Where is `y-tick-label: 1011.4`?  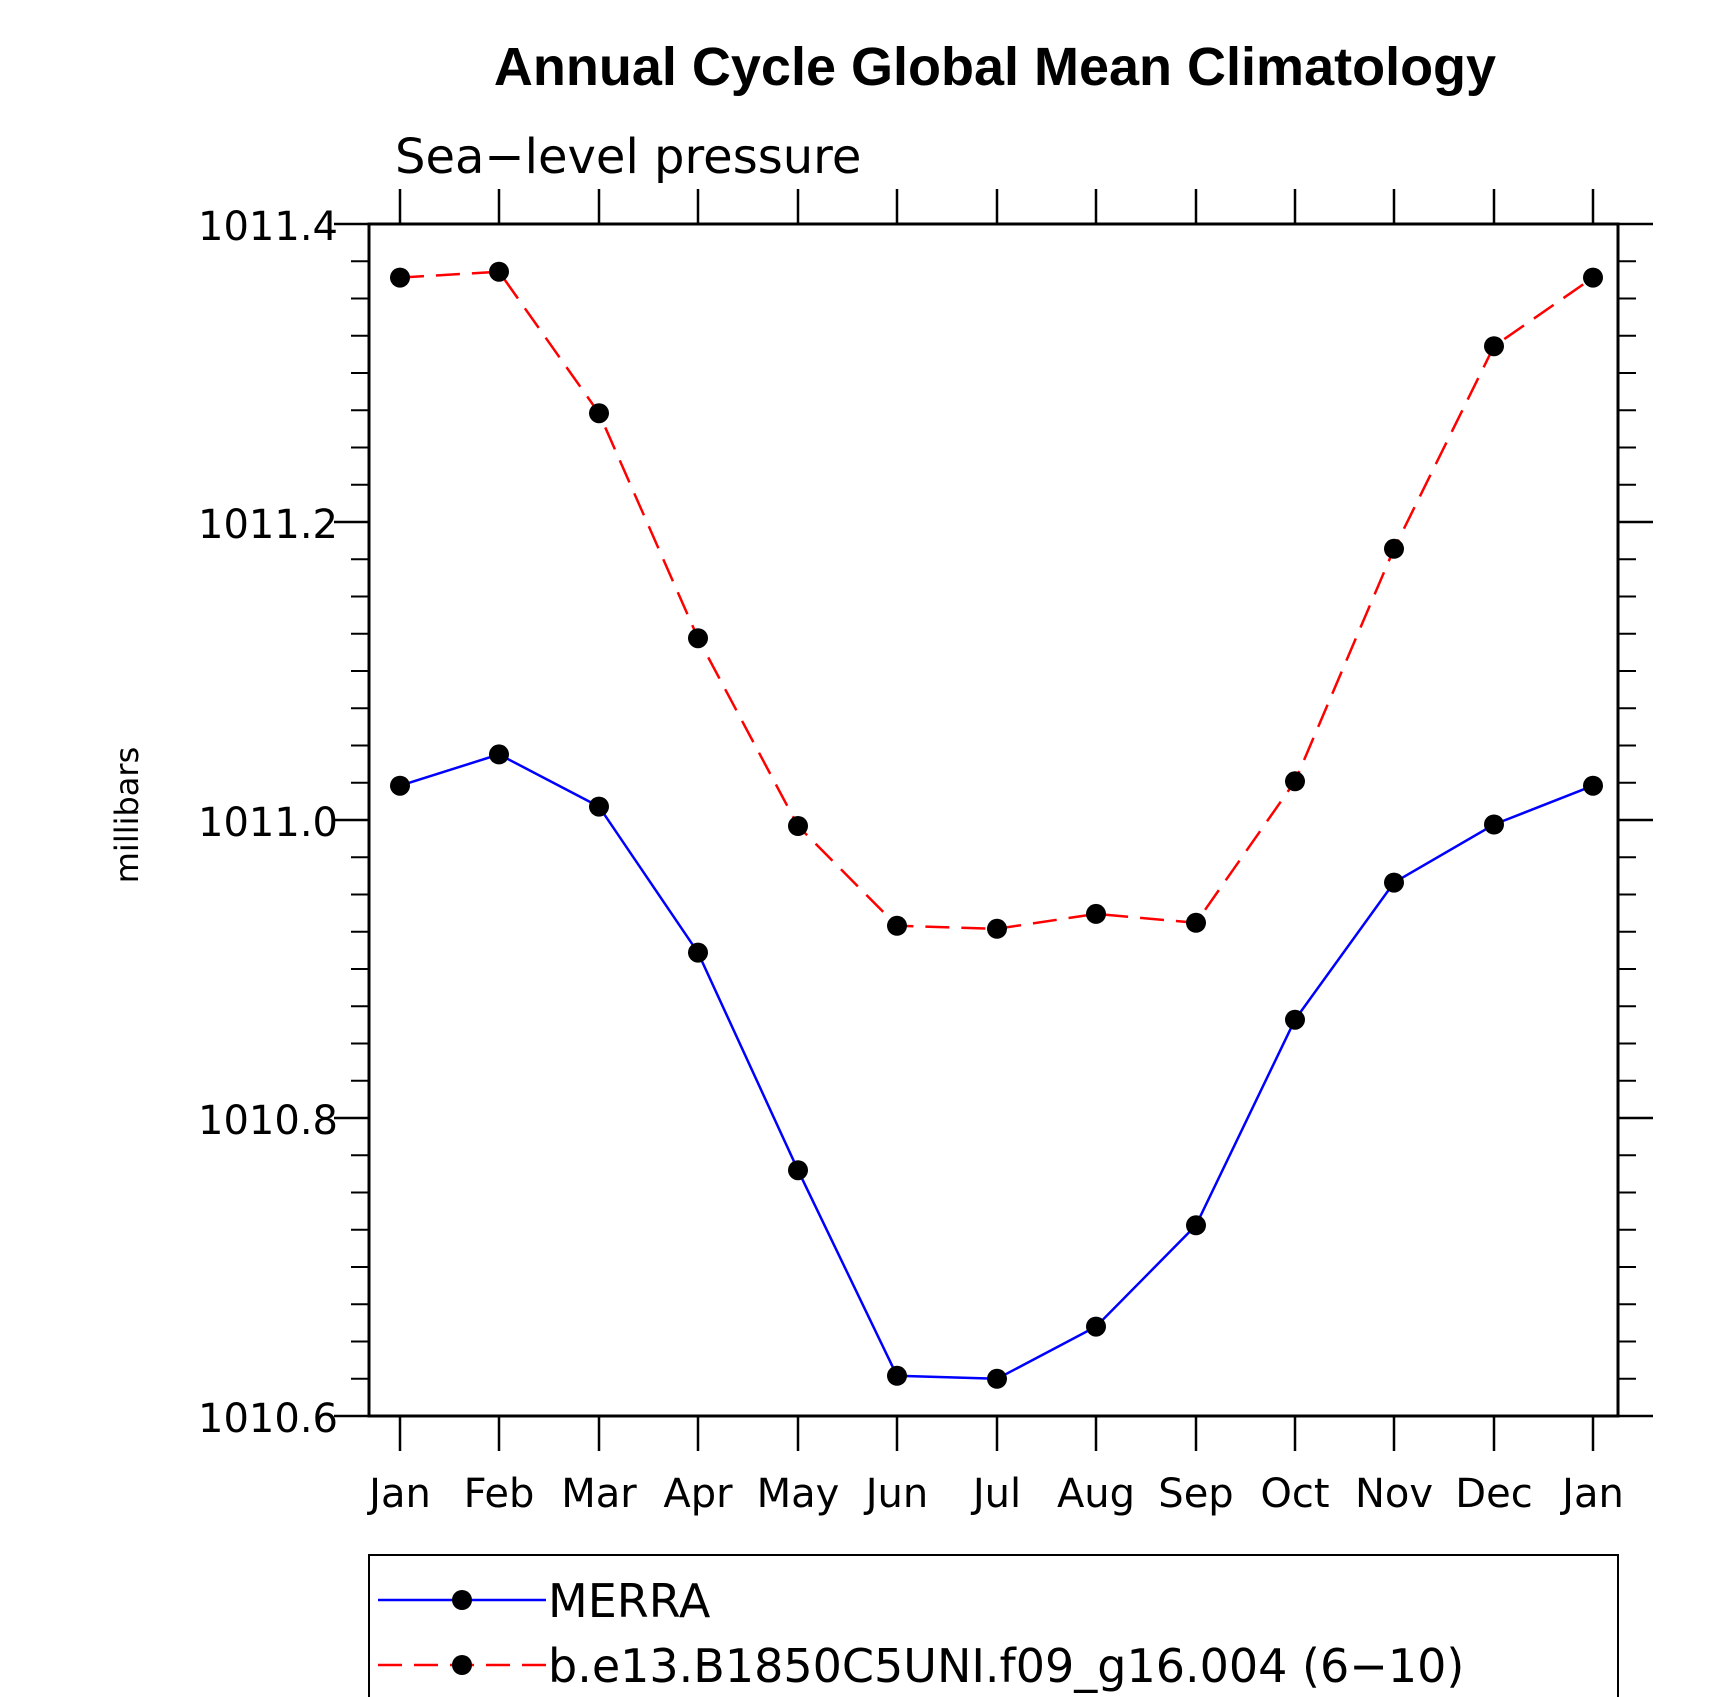
y-tick-label: 1011.4 is located at coordinates (268, 227).